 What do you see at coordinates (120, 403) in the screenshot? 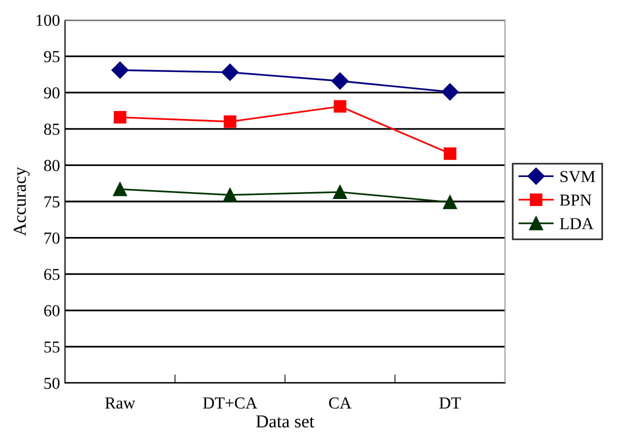
I see `x-tick-label: Raw` at bounding box center [120, 403].